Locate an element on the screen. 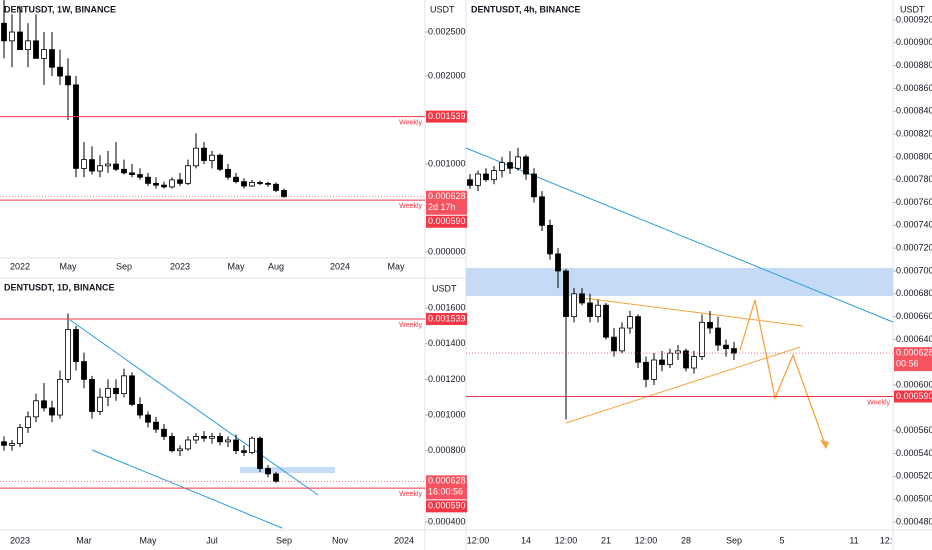 The height and width of the screenshot is (550, 932). x-tick-label: 11 is located at coordinates (853, 540).